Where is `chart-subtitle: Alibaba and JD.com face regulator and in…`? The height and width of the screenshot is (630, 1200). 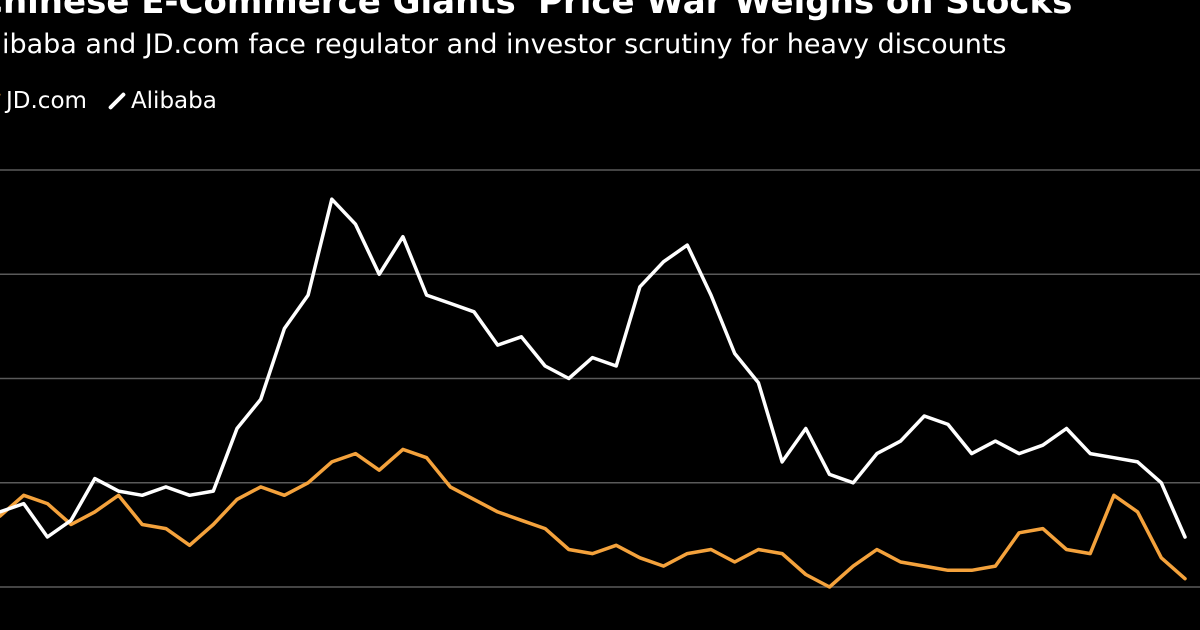 chart-subtitle: Alibaba and JD.com face regulator and in… is located at coordinates (503, 44).